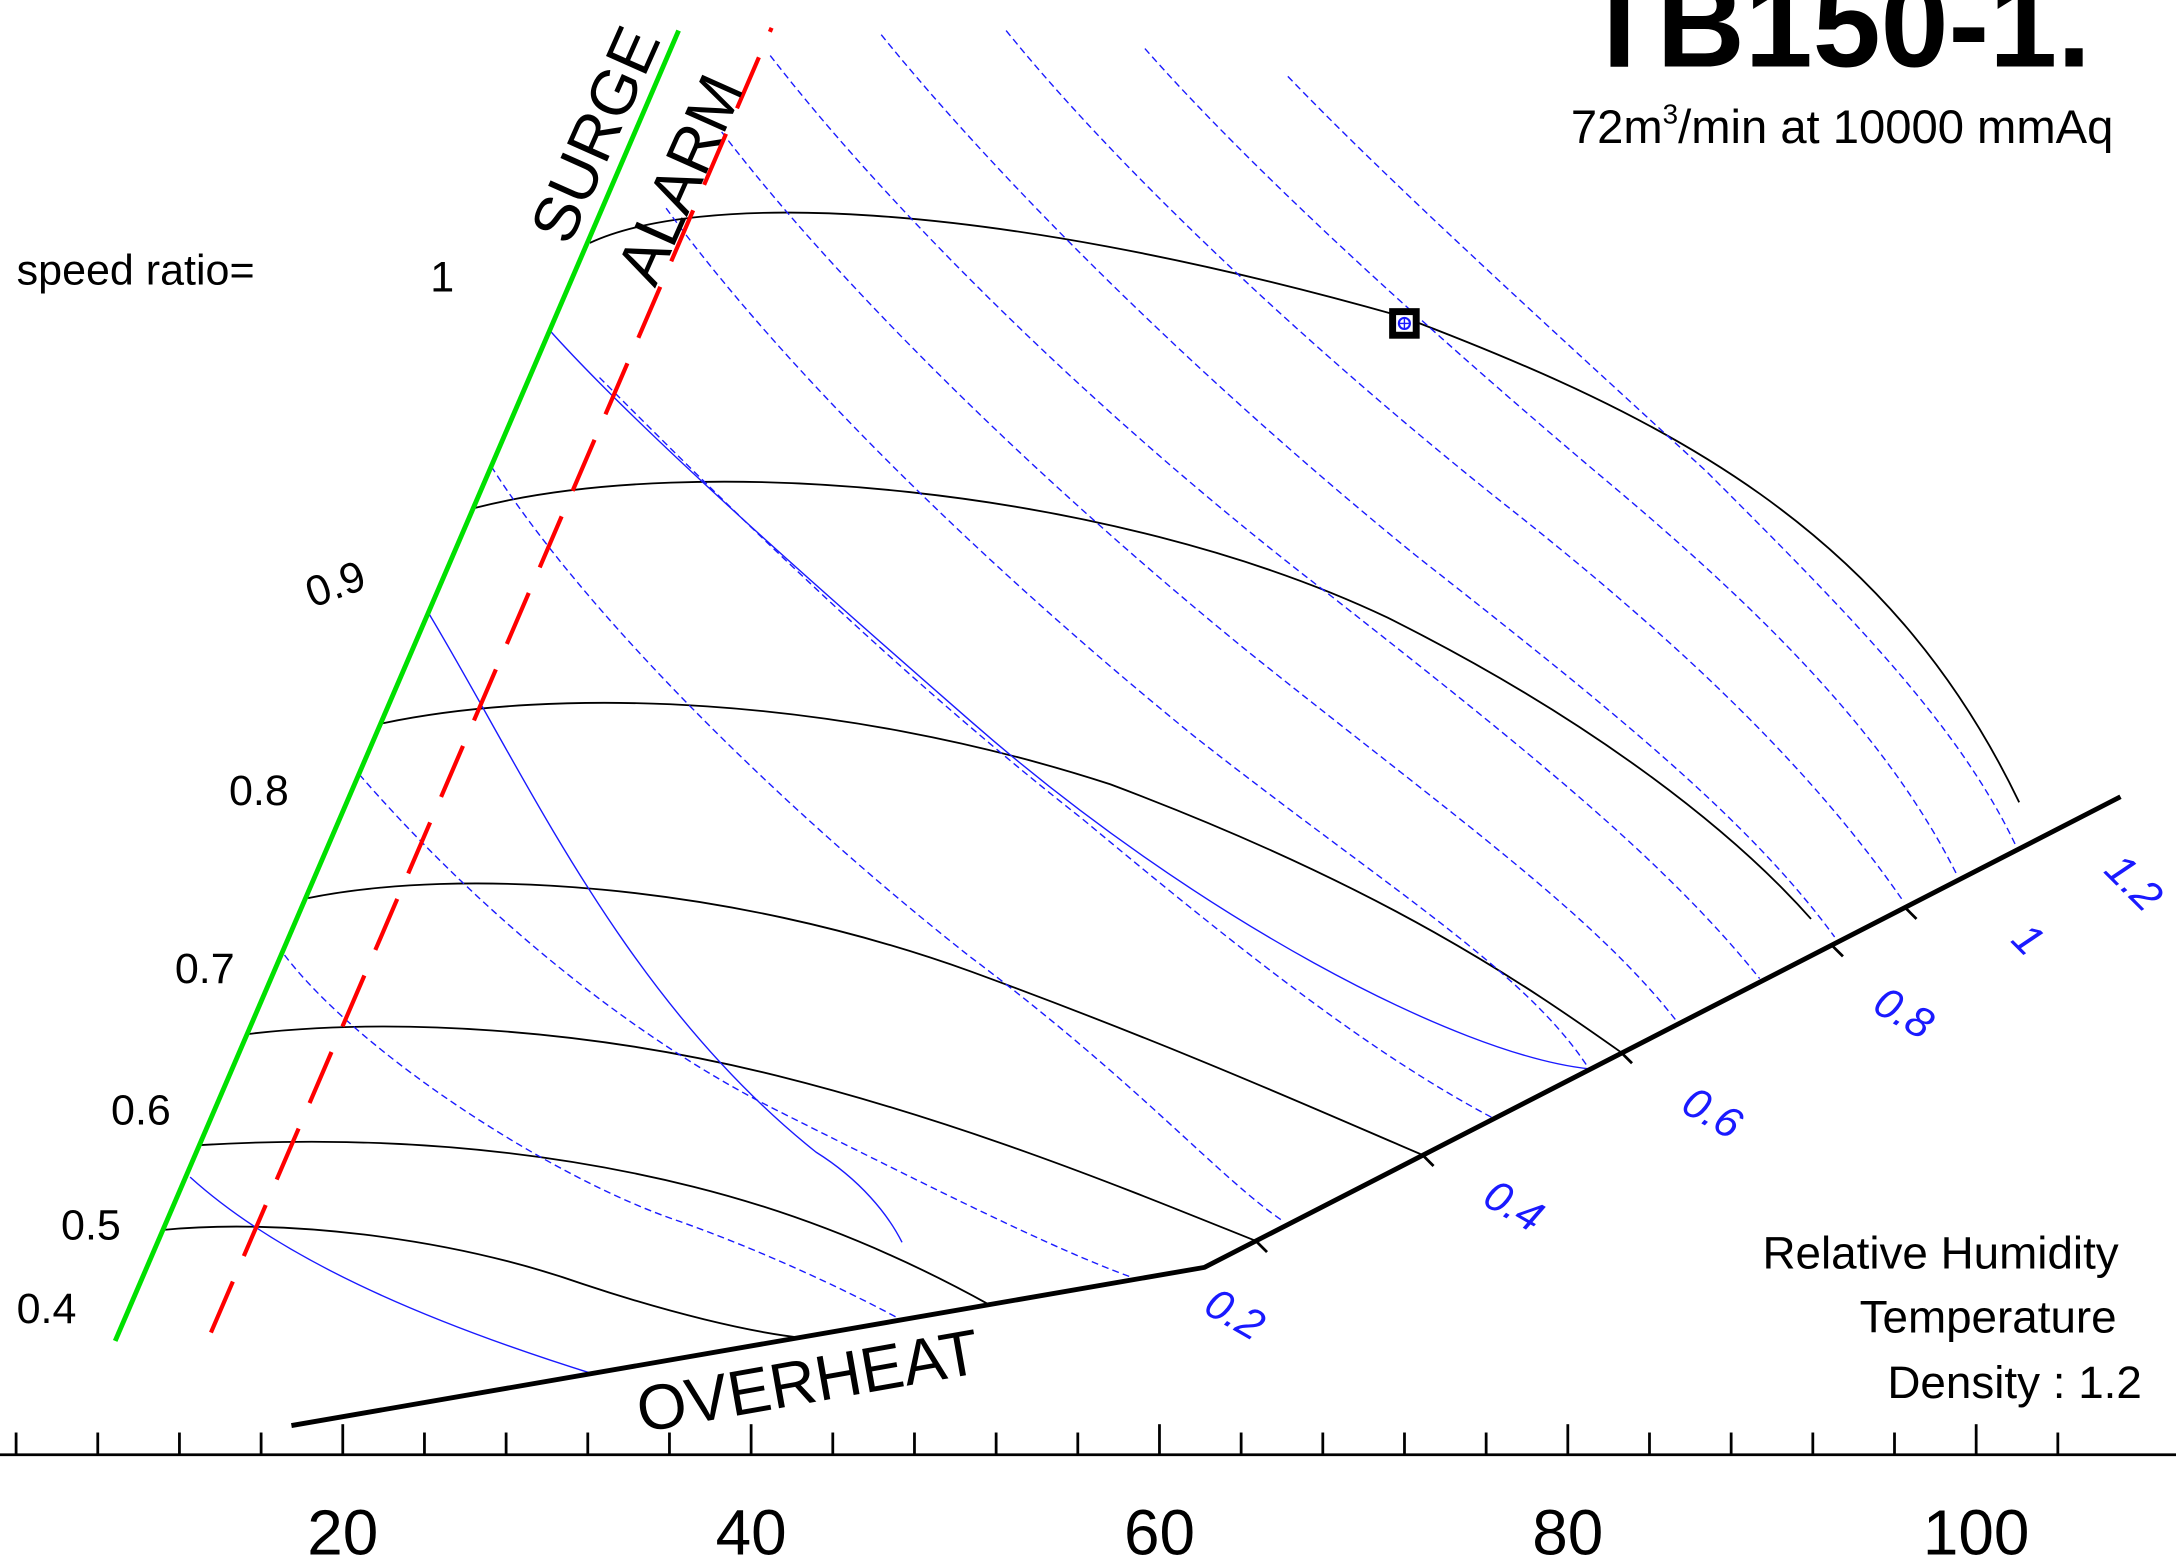 Image resolution: width=2176 pixels, height=1563 pixels. I want to click on subtitle-rest: /min at 10000 mmAq, so click(1895, 126).